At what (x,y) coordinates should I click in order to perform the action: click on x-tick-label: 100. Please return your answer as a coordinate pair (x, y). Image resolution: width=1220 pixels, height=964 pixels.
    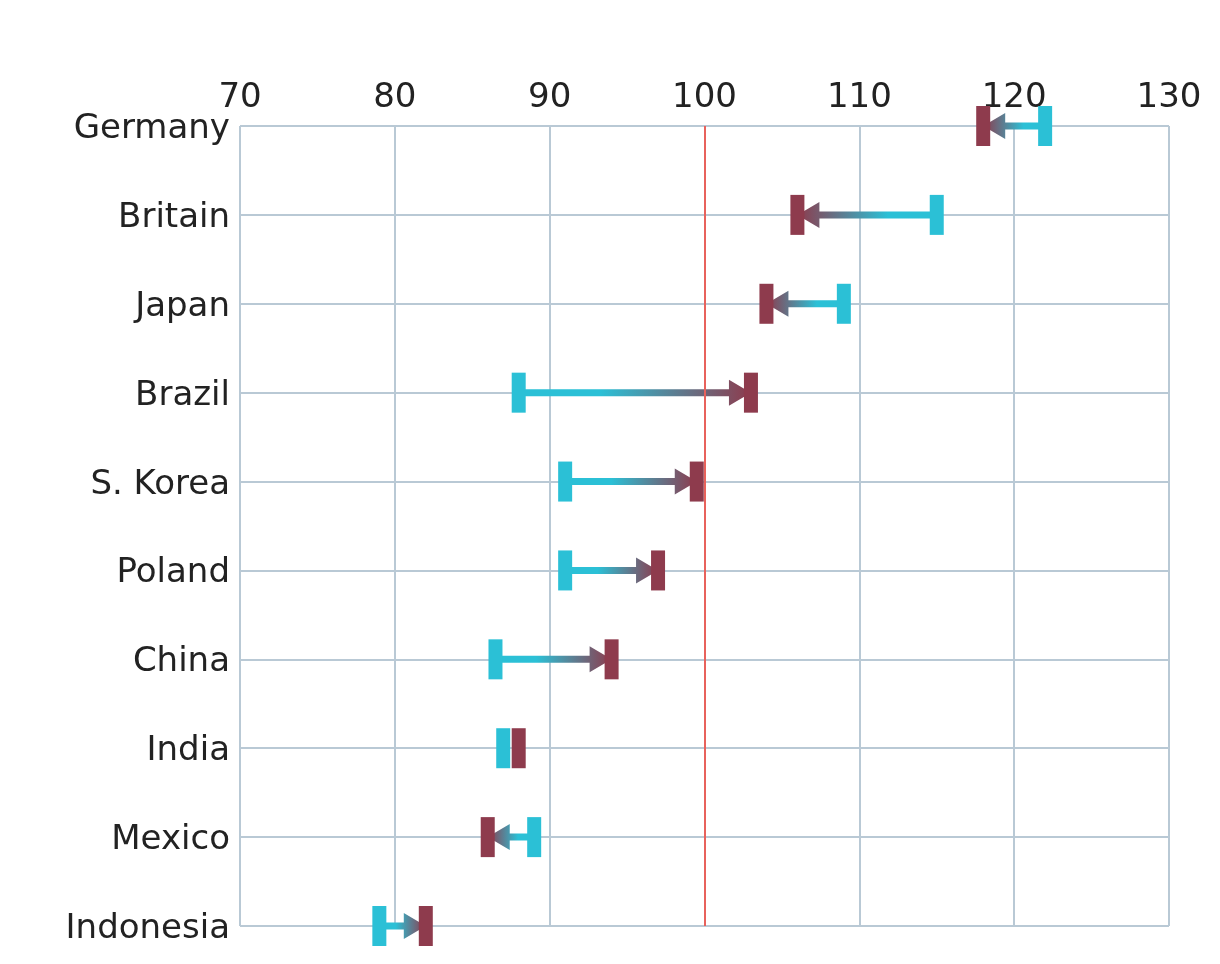
    Looking at the image, I should click on (704, 95).